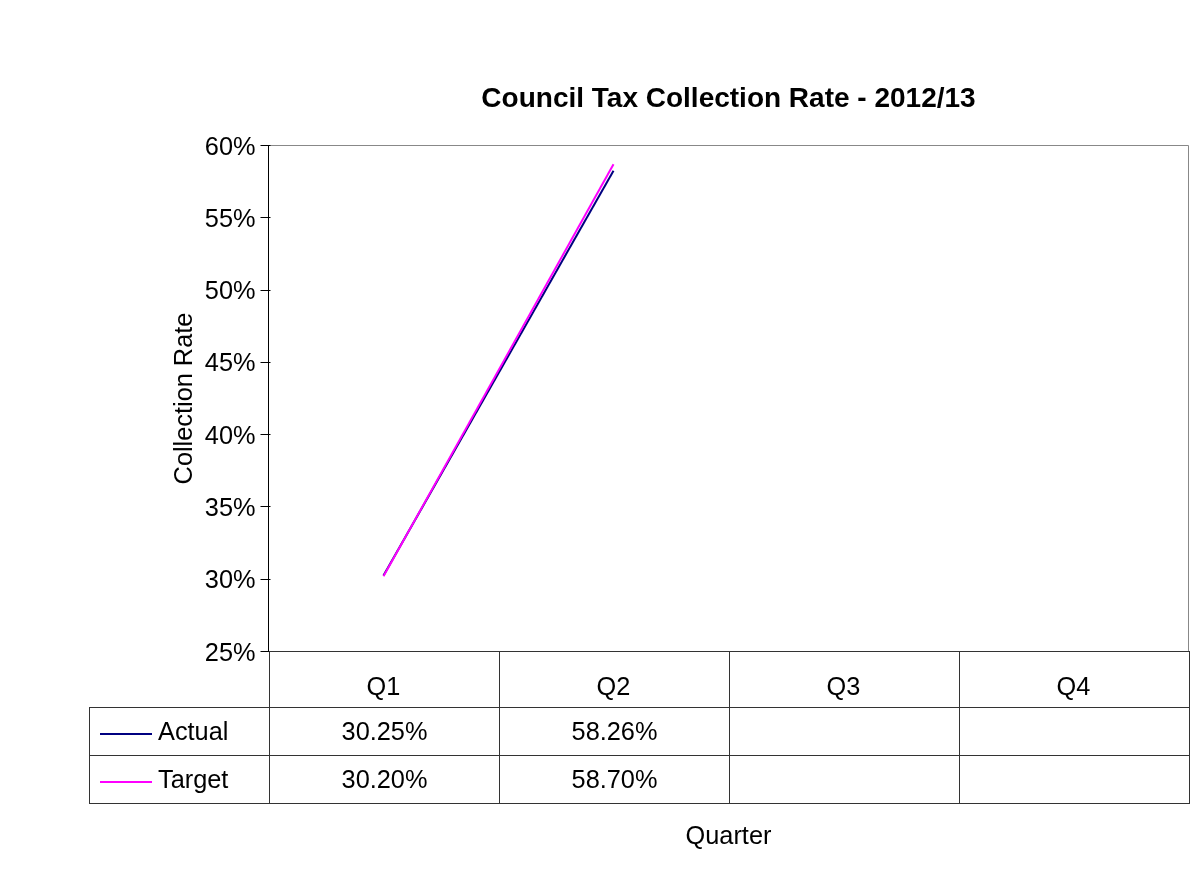 This screenshot has width=1202, height=875. Describe the element at coordinates (384, 731) in the screenshot. I see `data-label: 30.25%` at that location.